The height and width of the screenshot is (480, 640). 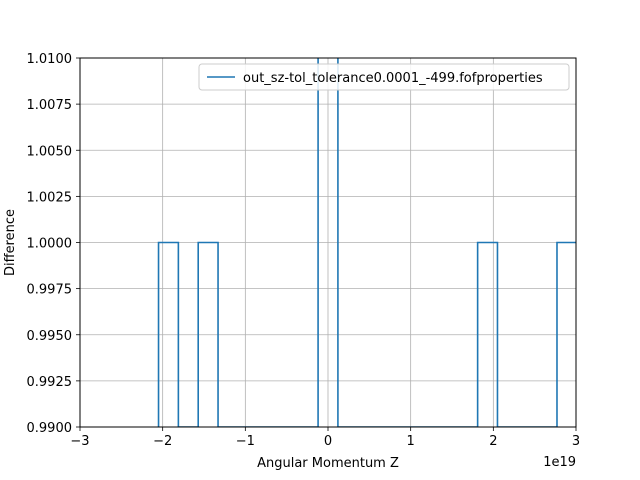 What do you see at coordinates (10, 242) in the screenshot?
I see `y-axis-label: Difference` at bounding box center [10, 242].